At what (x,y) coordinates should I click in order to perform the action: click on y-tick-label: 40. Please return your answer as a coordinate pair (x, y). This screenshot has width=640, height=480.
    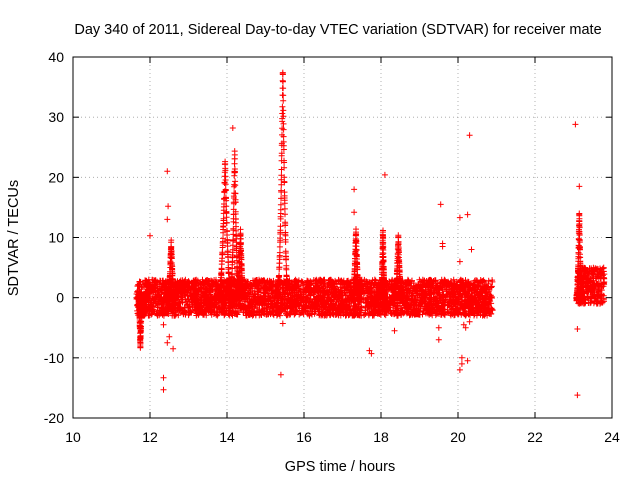
    Looking at the image, I should click on (56, 57).